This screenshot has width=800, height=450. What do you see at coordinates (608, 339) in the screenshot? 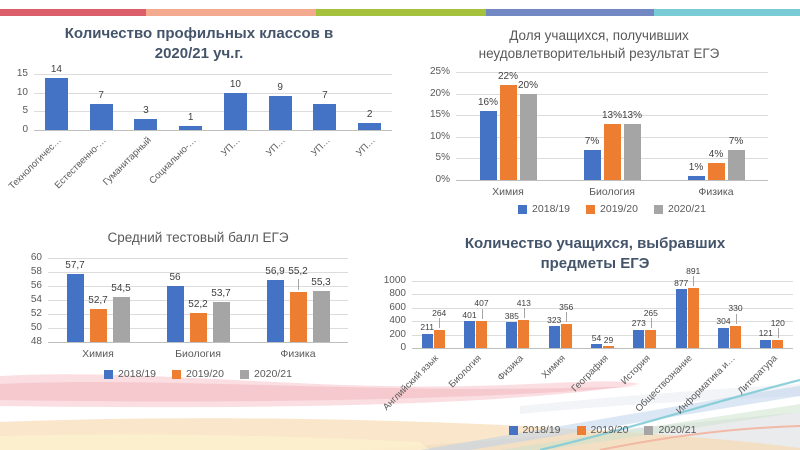
I see `value-label: 29` at bounding box center [608, 339].